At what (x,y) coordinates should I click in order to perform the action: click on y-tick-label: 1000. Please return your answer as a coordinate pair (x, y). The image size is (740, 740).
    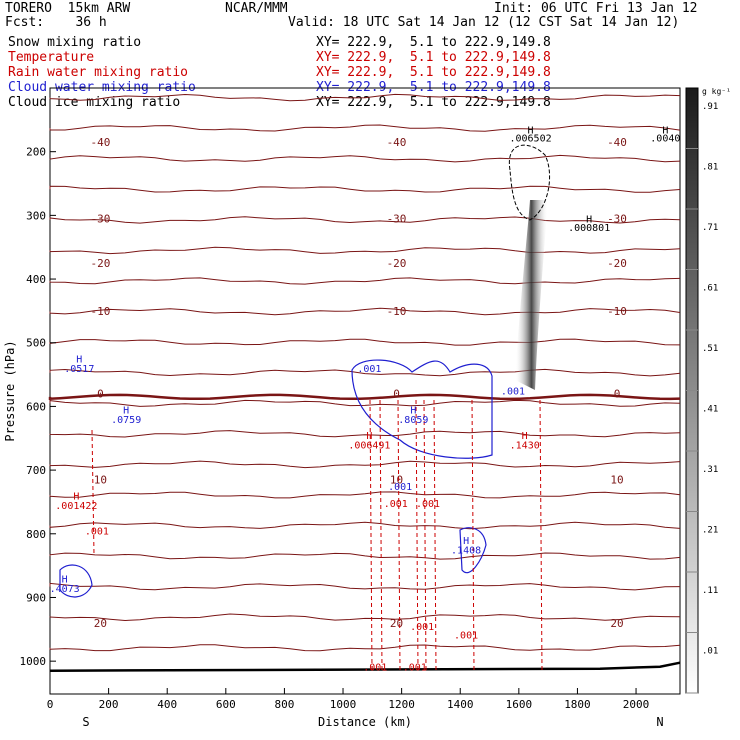
    Looking at the image, I should click on (33, 661).